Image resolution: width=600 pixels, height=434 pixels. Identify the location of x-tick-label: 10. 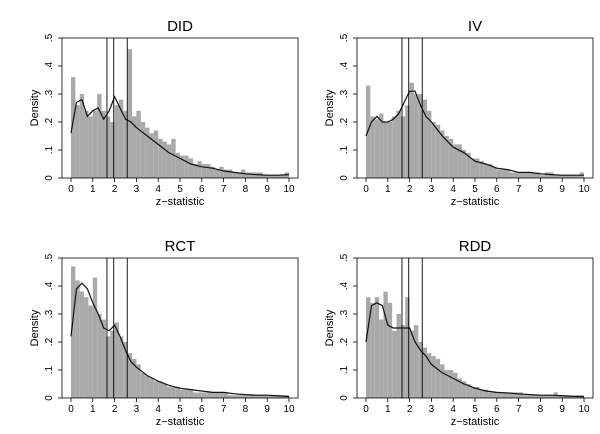
(584, 409).